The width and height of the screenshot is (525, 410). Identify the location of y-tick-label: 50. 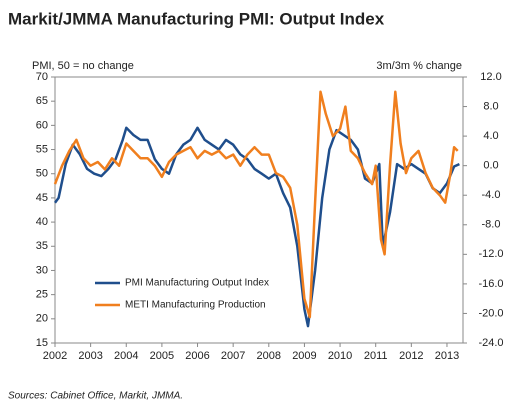
(42, 174).